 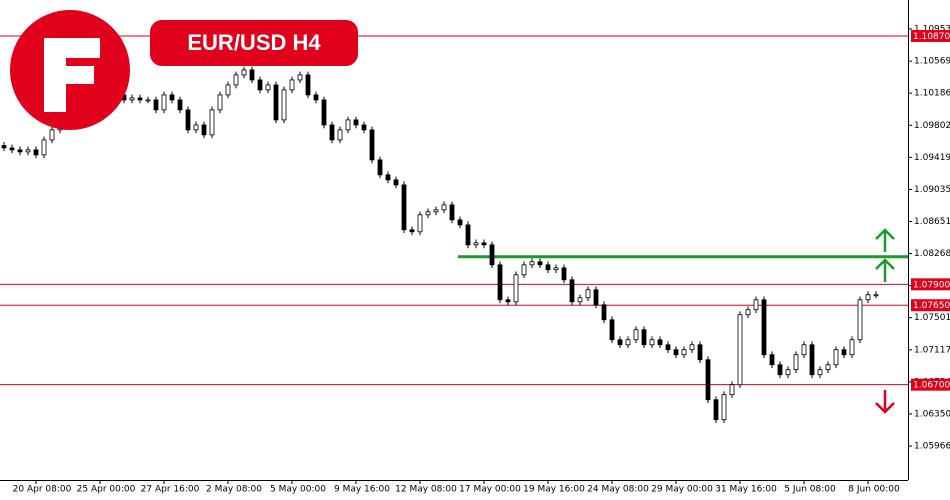 I want to click on level-label: 1.06700, so click(x=931, y=386).